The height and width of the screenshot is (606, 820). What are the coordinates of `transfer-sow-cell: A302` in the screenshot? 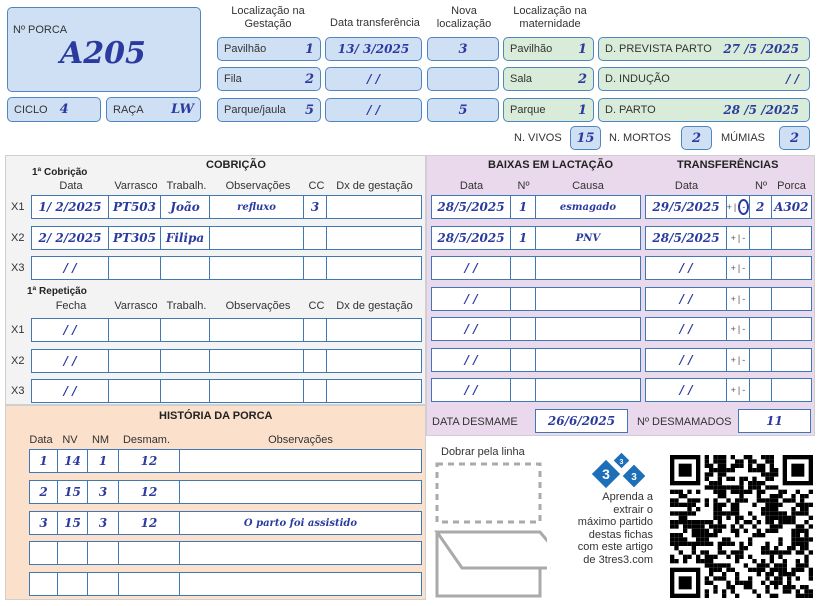 It's located at (791, 207).